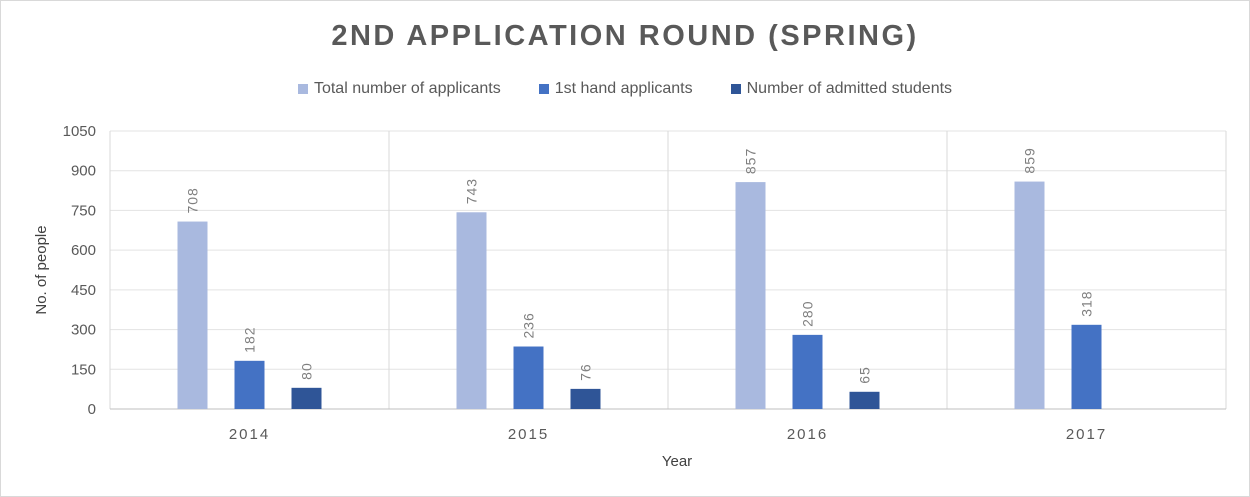 This screenshot has width=1250, height=497. What do you see at coordinates (41, 269) in the screenshot?
I see `y-axis-title: No. of people` at bounding box center [41, 269].